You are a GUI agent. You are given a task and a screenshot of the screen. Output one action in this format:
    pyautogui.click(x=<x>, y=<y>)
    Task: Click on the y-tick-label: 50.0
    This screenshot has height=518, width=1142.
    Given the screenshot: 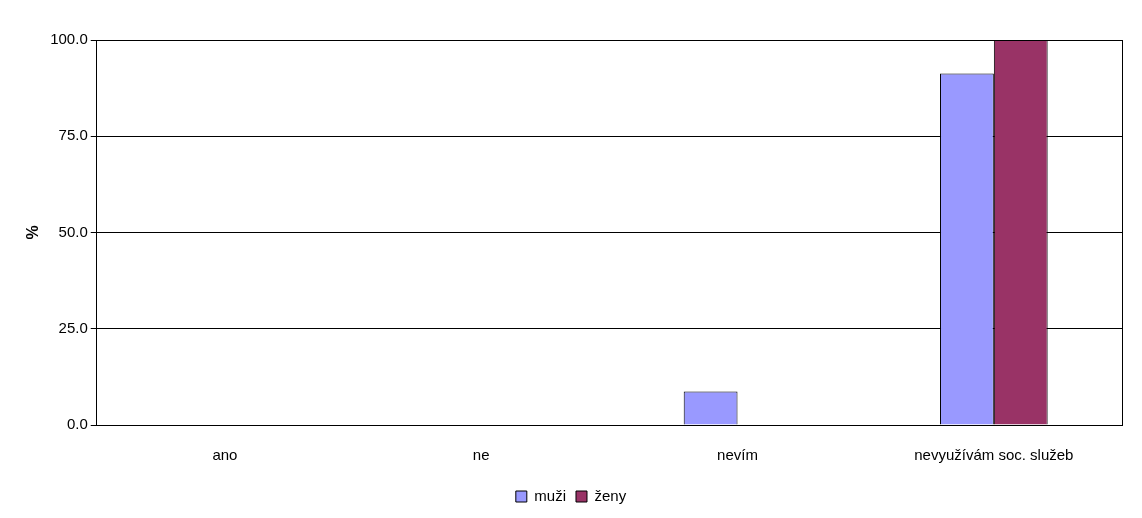 What is the action you would take?
    pyautogui.click(x=73, y=231)
    